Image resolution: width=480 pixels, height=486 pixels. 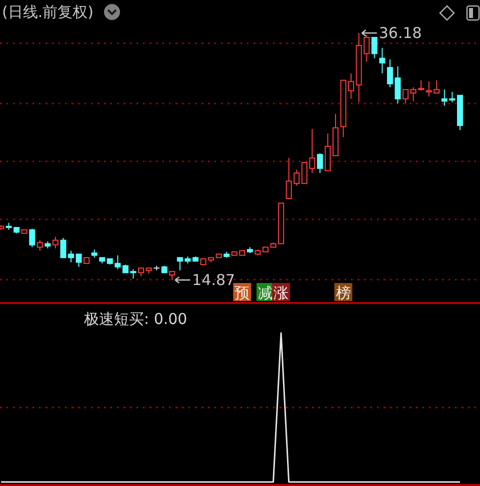 I want to click on text: 涨, so click(x=281, y=293).